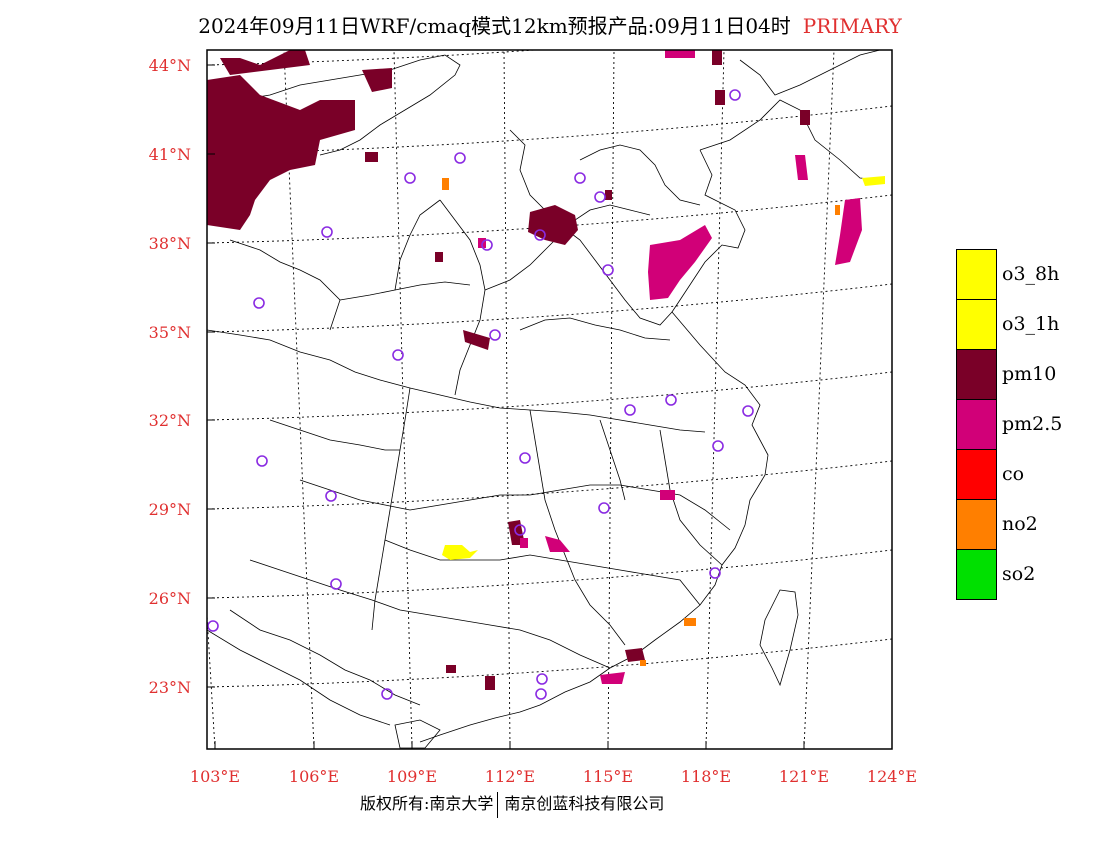 This screenshot has width=1100, height=850. I want to click on legend-label: o3_8h, so click(1031, 274).